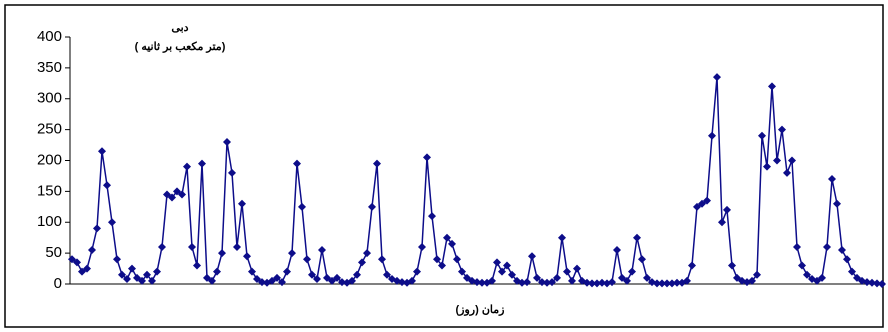 The height and width of the screenshot is (332, 888). What do you see at coordinates (58, 283) in the screenshot?
I see `y-tick-label: 0` at bounding box center [58, 283].